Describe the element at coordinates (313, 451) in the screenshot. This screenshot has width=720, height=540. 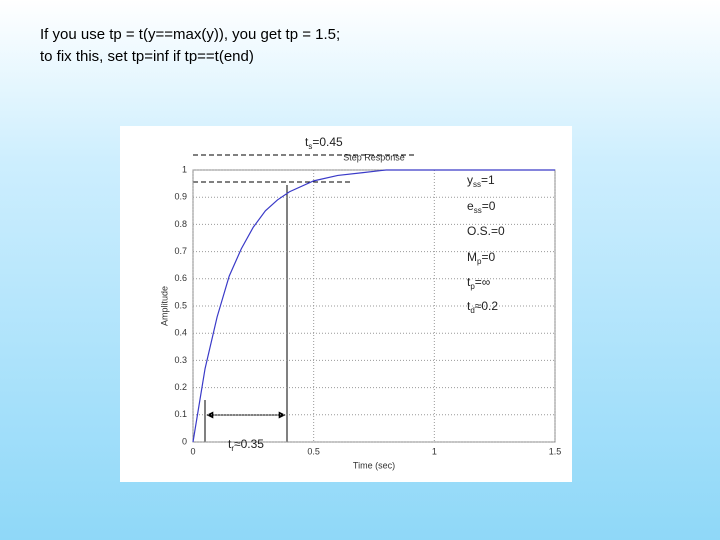
I see `x-tick-label: 0.5` at that location.